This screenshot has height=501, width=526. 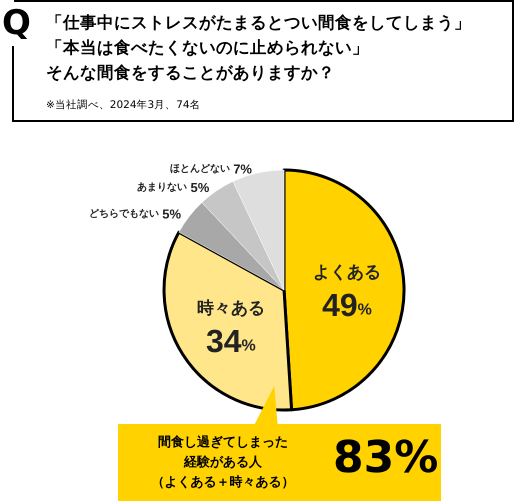 I want to click on slice-label: よくある, so click(x=347, y=272).